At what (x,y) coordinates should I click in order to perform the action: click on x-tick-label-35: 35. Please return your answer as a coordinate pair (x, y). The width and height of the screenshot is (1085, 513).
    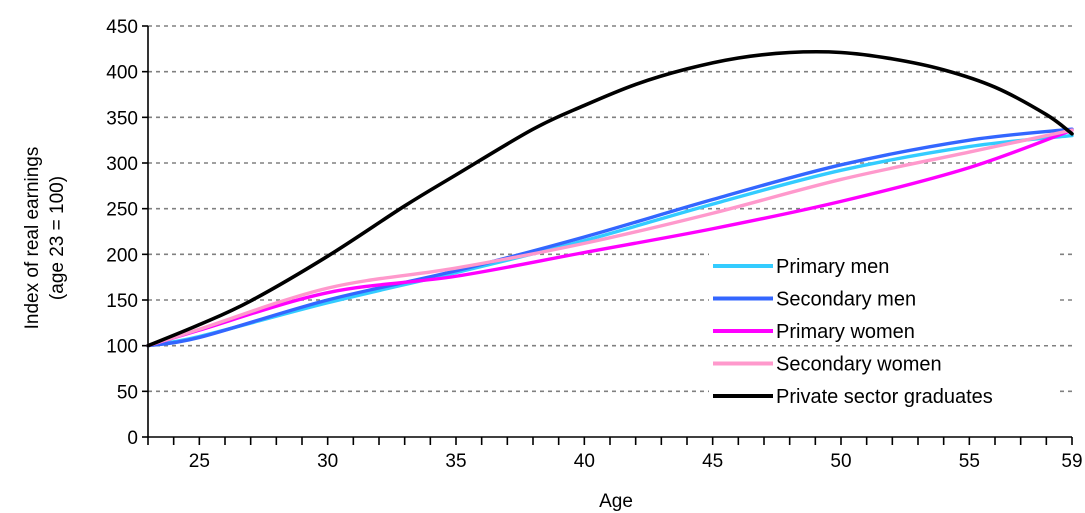
    Looking at the image, I should click on (455, 461).